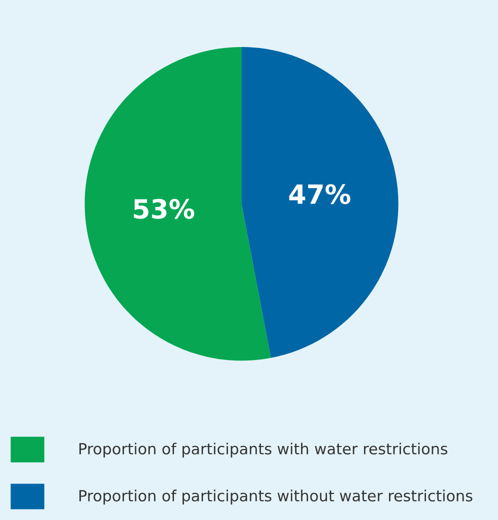  I want to click on data-label: 53%, so click(164, 208).